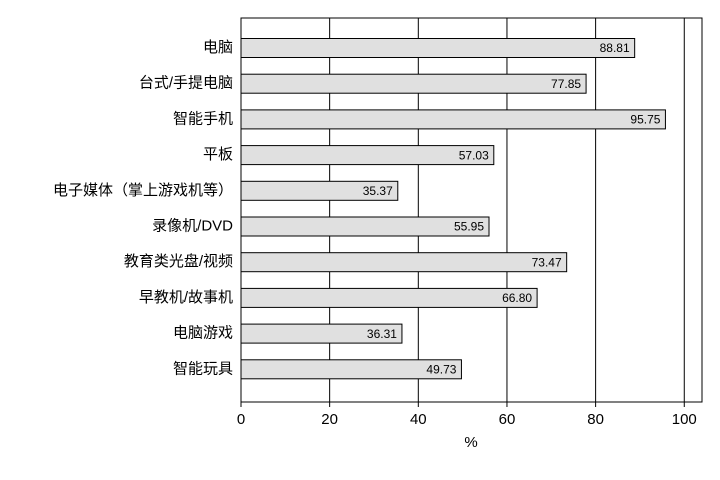  What do you see at coordinates (218, 154) in the screenshot?
I see `y-tick-label: 平板` at bounding box center [218, 154].